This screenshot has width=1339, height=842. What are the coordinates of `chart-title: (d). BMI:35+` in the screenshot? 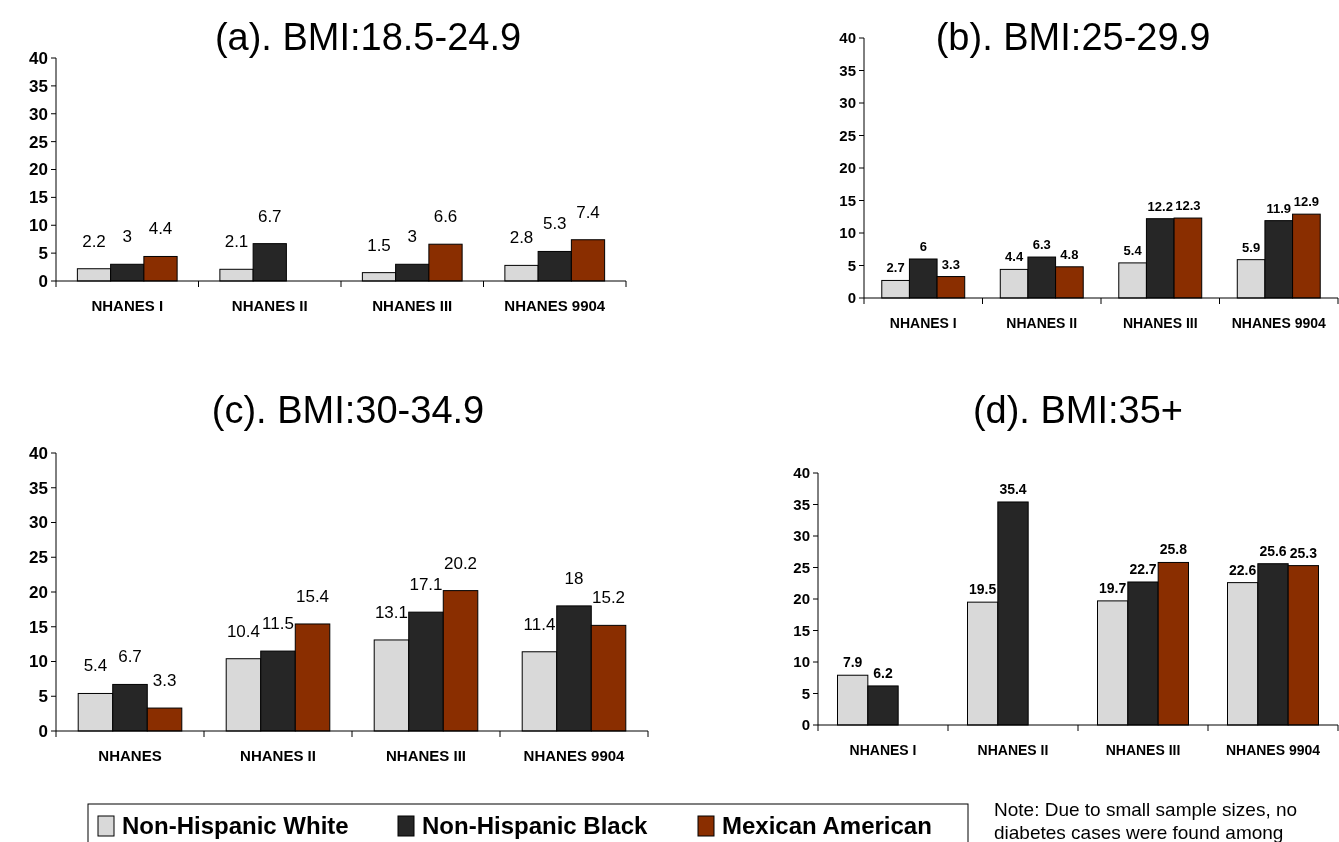 It's located at (1078, 410).